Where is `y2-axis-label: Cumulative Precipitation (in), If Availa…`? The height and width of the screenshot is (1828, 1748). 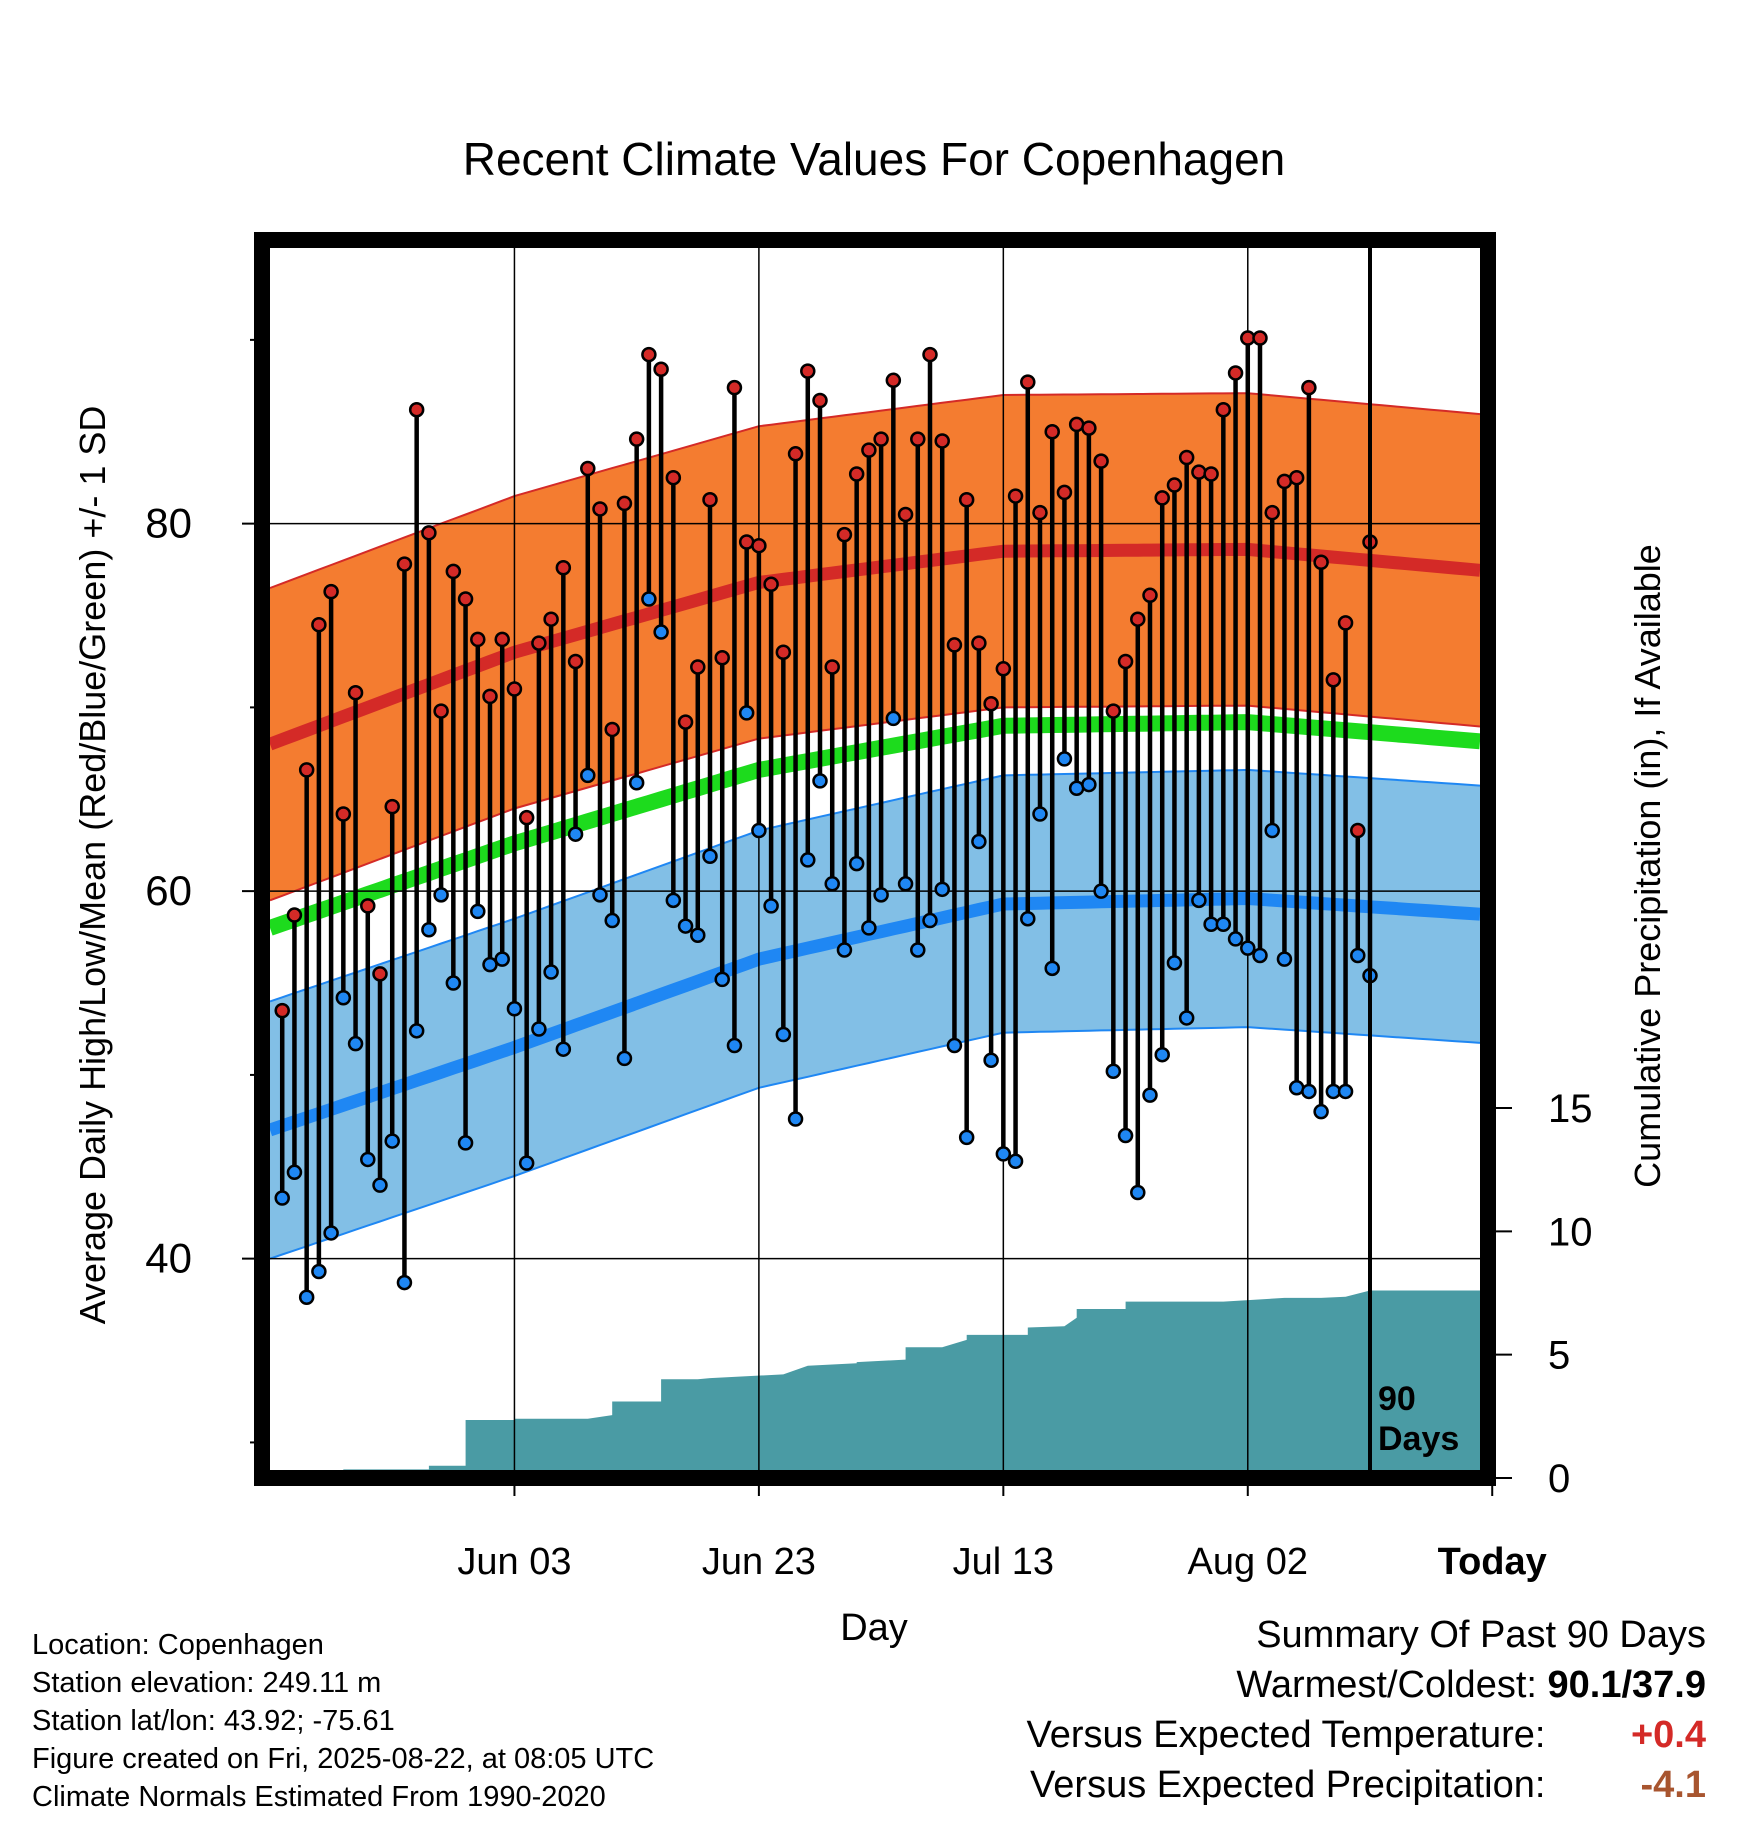 y2-axis-label: Cumulative Precipitation (in), If Availa… is located at coordinates (1647, 866).